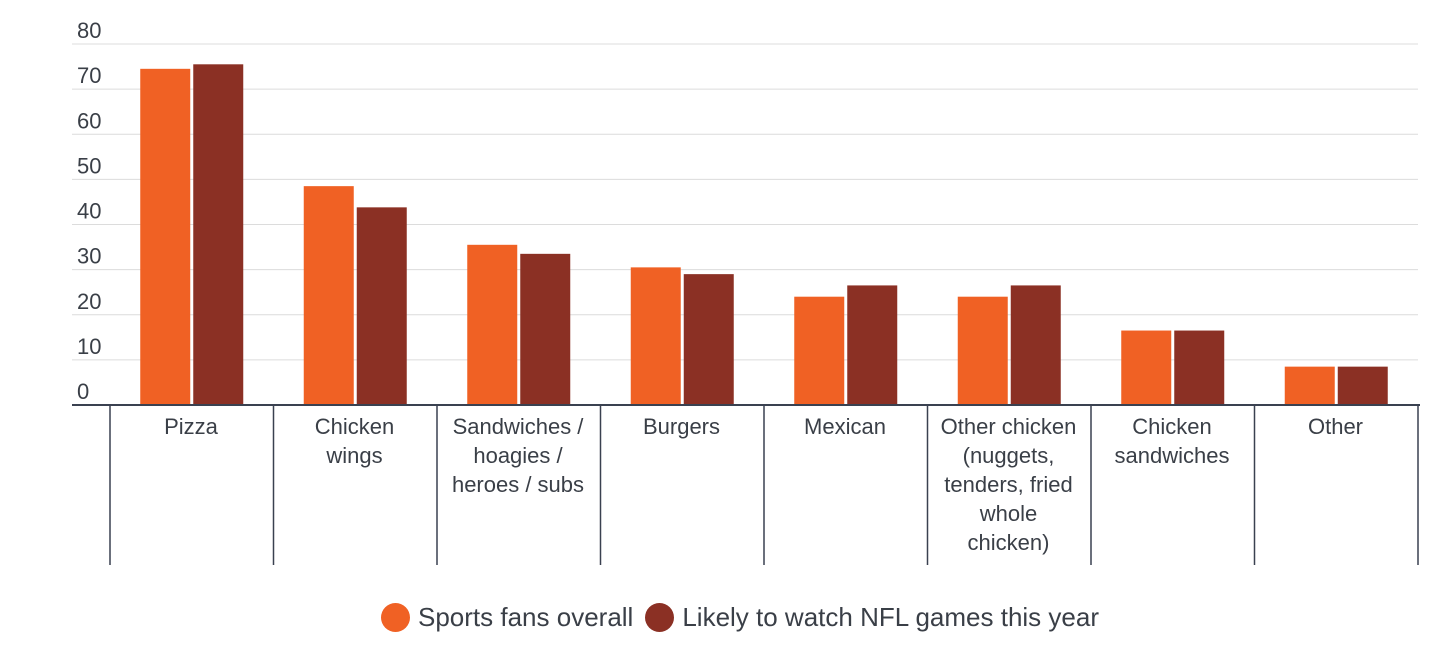 This screenshot has width=1432, height=665. I want to click on legend-swatch-sports-fans, so click(395, 617).